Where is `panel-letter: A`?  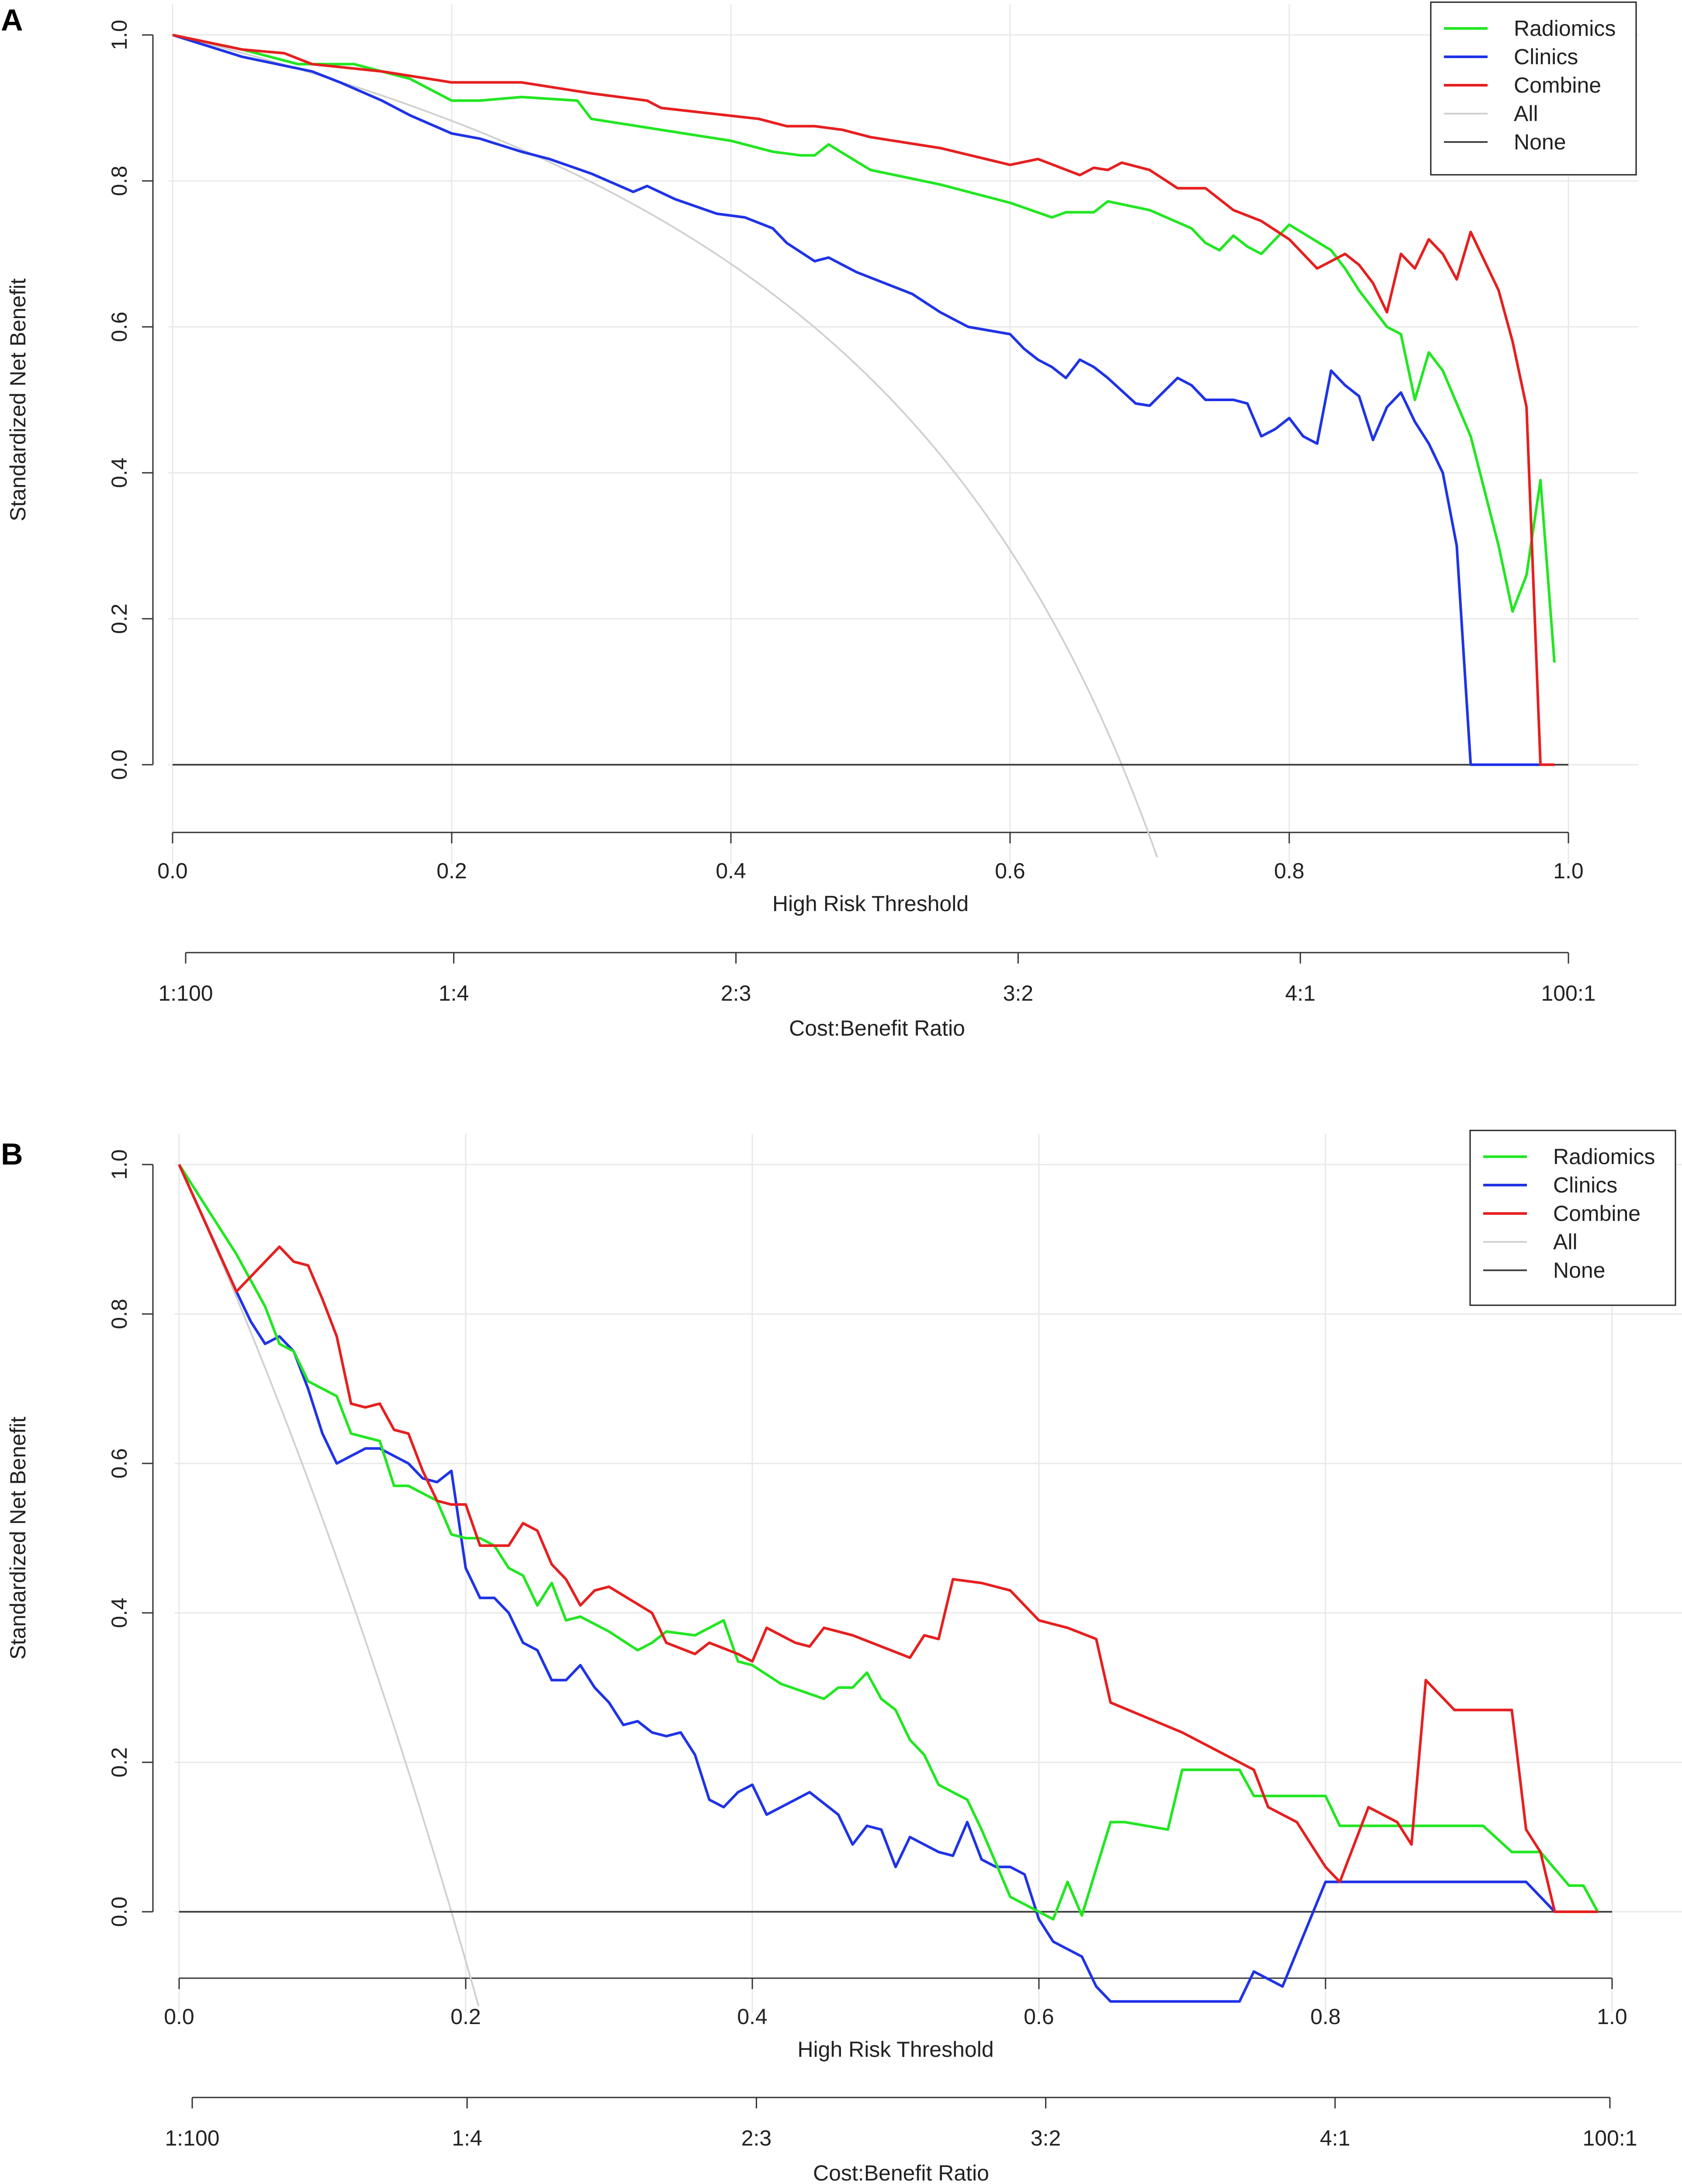
panel-letter: A is located at coordinates (12, 20).